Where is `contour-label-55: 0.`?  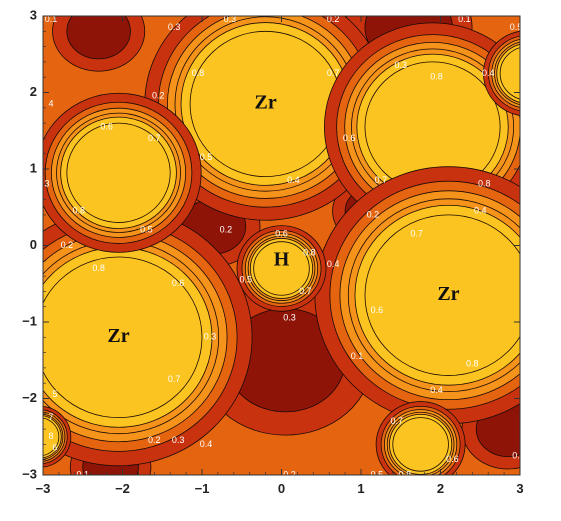 contour-label-55: 0. is located at coordinates (516, 455).